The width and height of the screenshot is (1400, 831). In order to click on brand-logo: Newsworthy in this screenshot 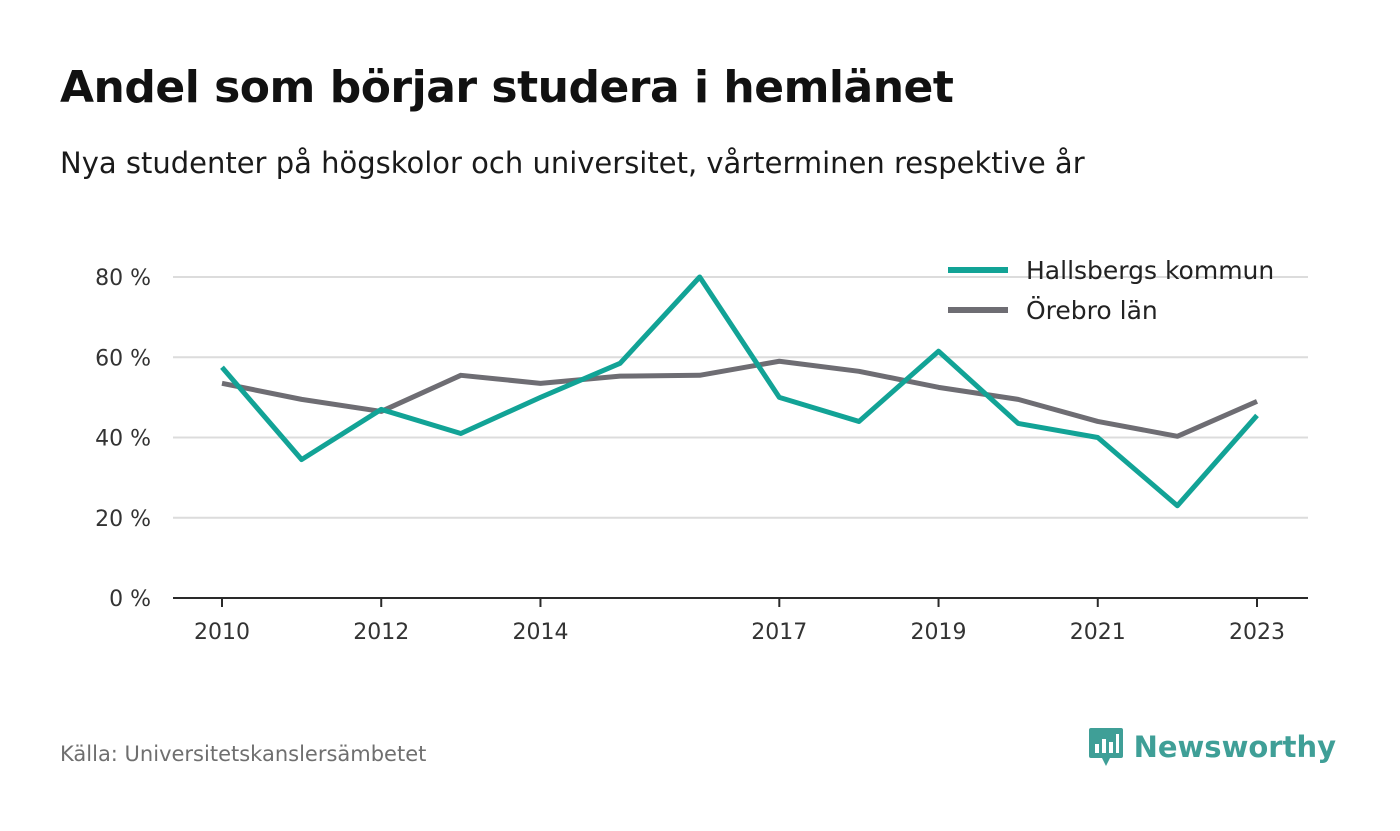, I will do `click(1212, 747)`.